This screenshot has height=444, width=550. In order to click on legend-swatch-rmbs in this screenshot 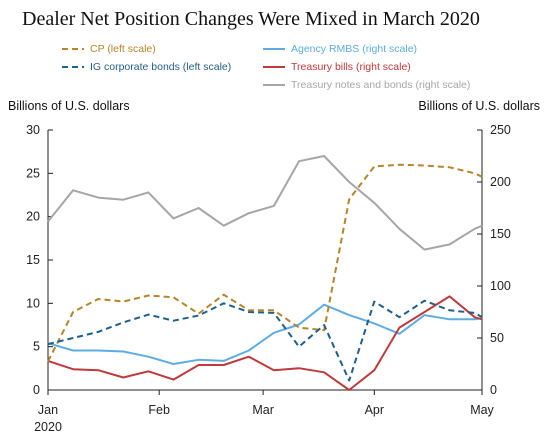, I will do `click(274, 49)`.